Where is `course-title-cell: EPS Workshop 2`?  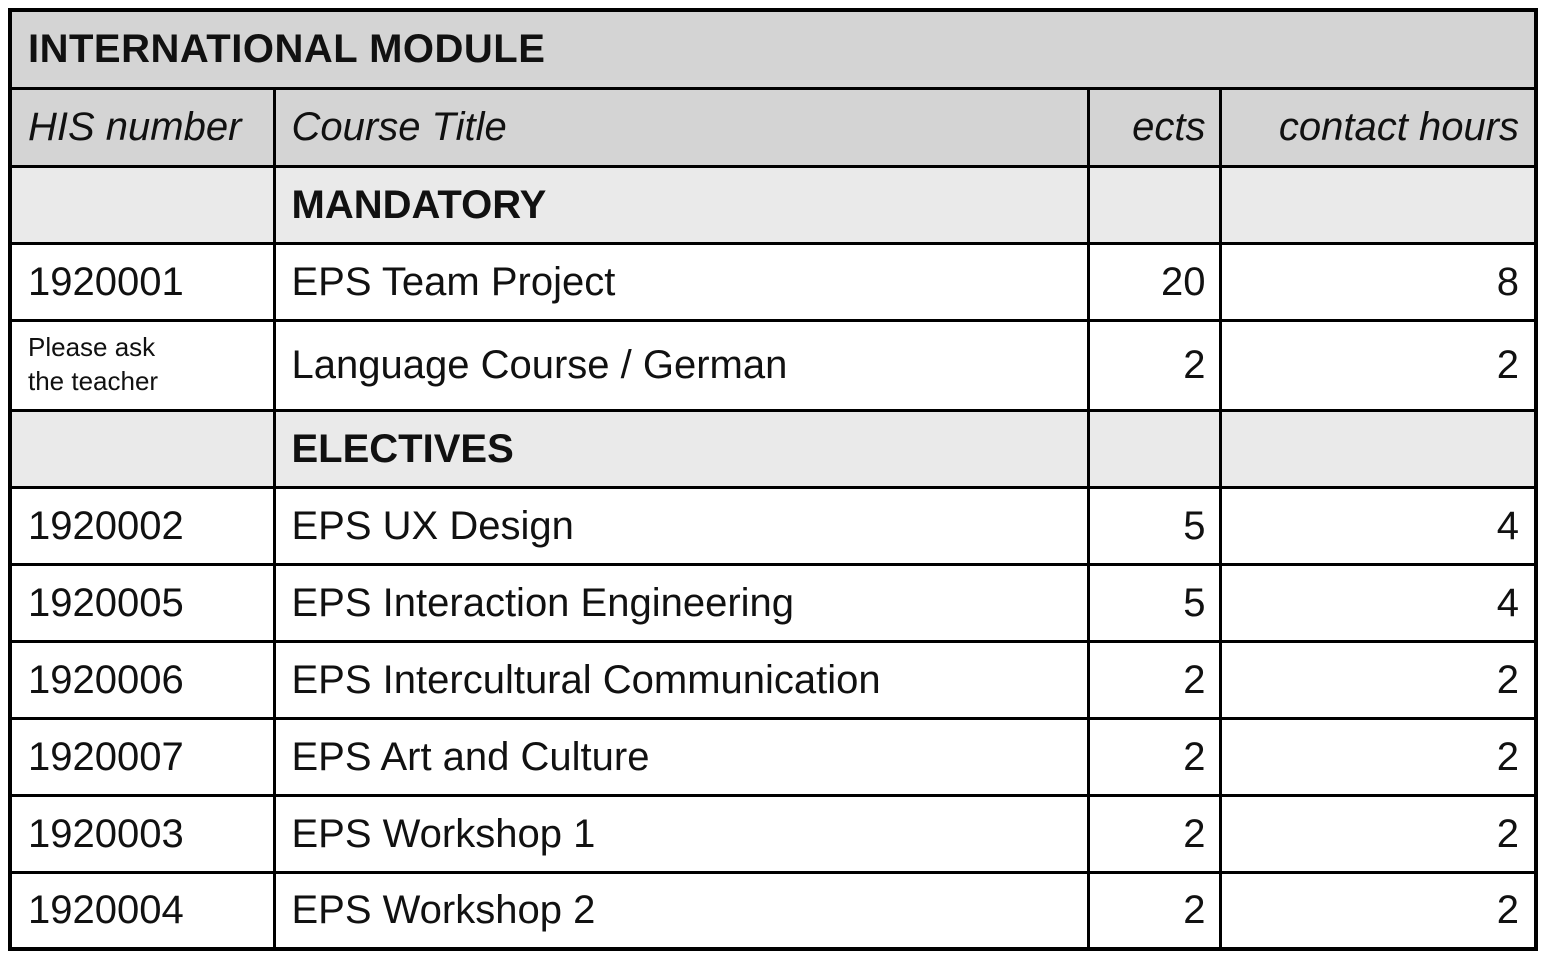
course-title-cell: EPS Workshop 2 is located at coordinates (681, 910).